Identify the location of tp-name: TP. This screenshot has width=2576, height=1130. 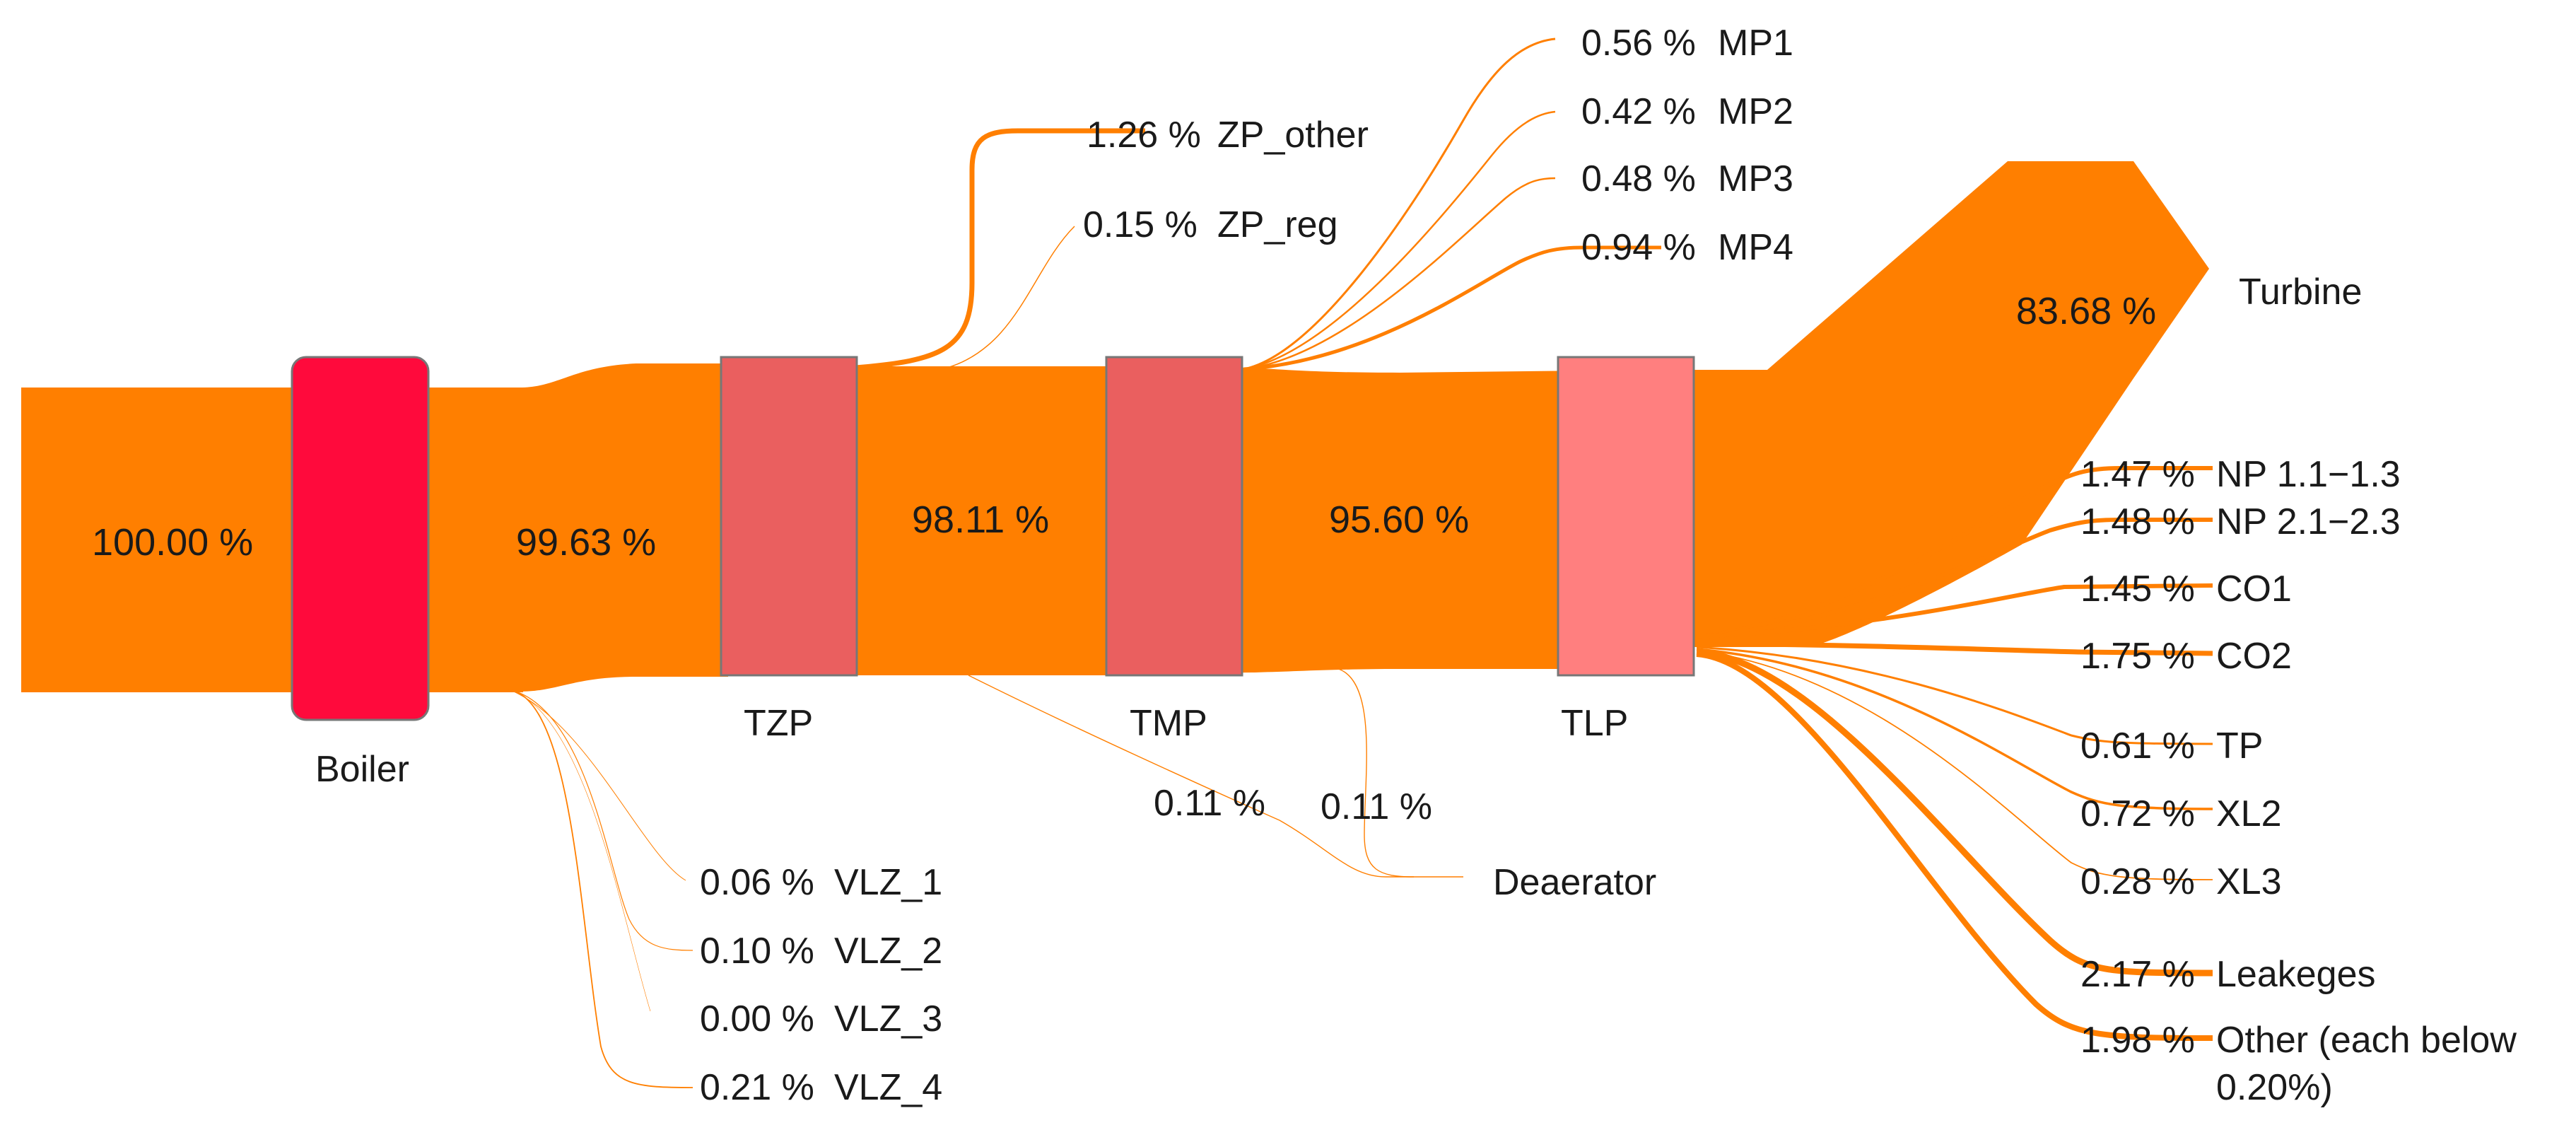
(2239, 746).